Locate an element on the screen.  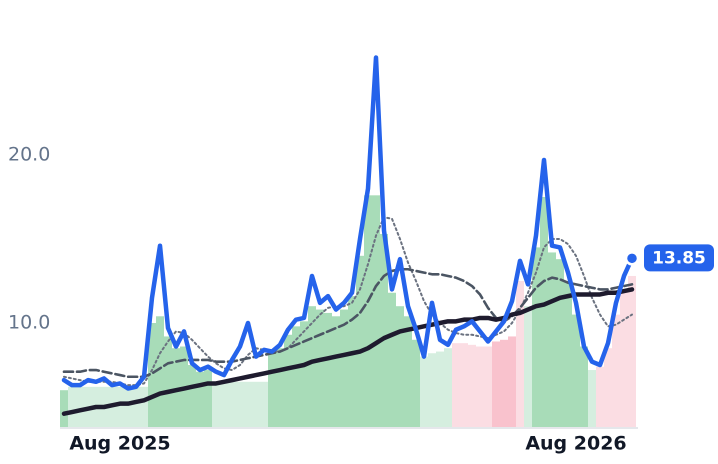
value-pill is located at coordinates (679, 258).